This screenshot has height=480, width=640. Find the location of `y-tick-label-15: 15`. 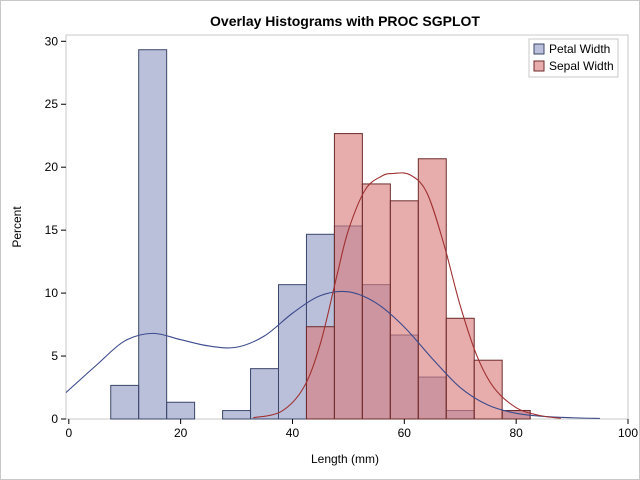

y-tick-label-15: 15 is located at coordinates (52, 230).